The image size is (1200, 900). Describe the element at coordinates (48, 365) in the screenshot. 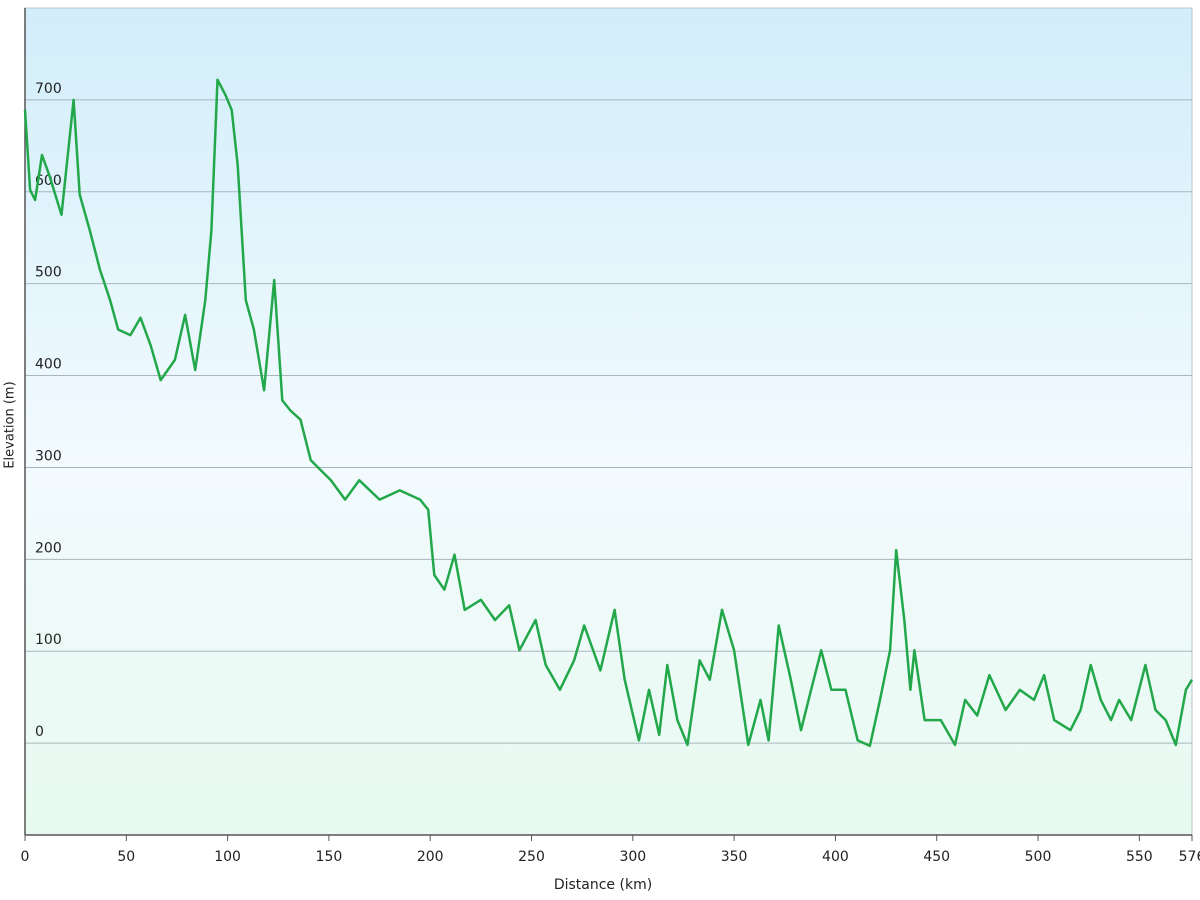

I see `y-tick-label: 400` at that location.